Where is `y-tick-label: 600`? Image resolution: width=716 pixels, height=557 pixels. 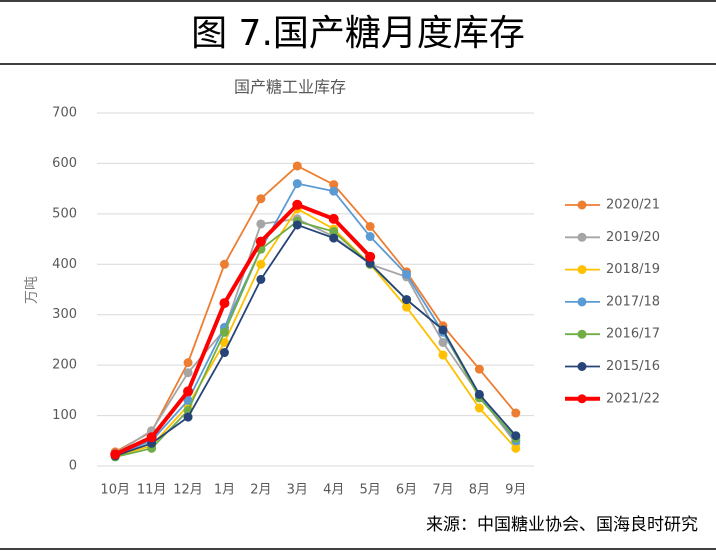 y-tick-label: 600 is located at coordinates (64, 163).